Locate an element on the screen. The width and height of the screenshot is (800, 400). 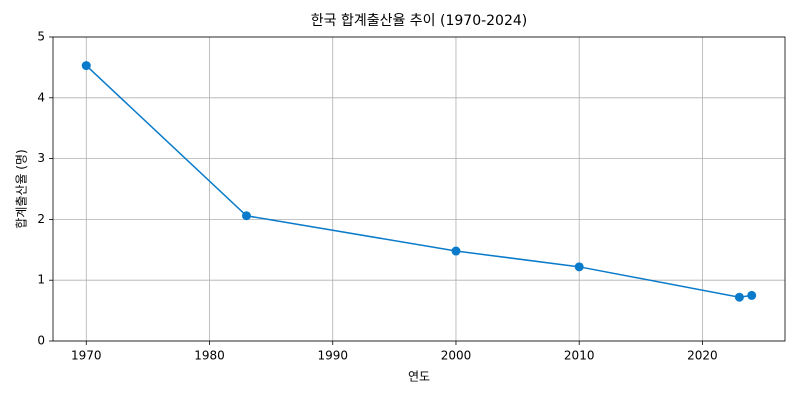
x-tick-label: 2000 is located at coordinates (456, 356).